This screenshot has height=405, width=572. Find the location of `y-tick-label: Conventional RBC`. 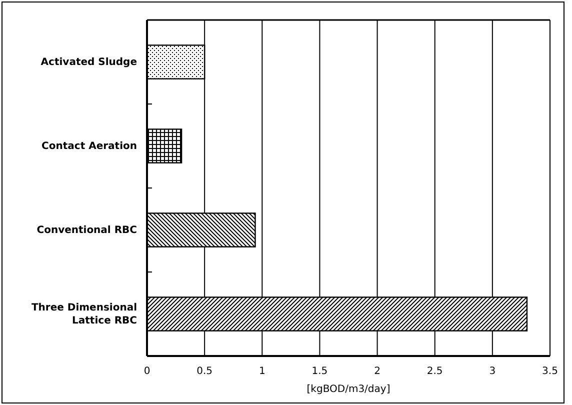

y-tick-label: Conventional RBC is located at coordinates (86, 230).